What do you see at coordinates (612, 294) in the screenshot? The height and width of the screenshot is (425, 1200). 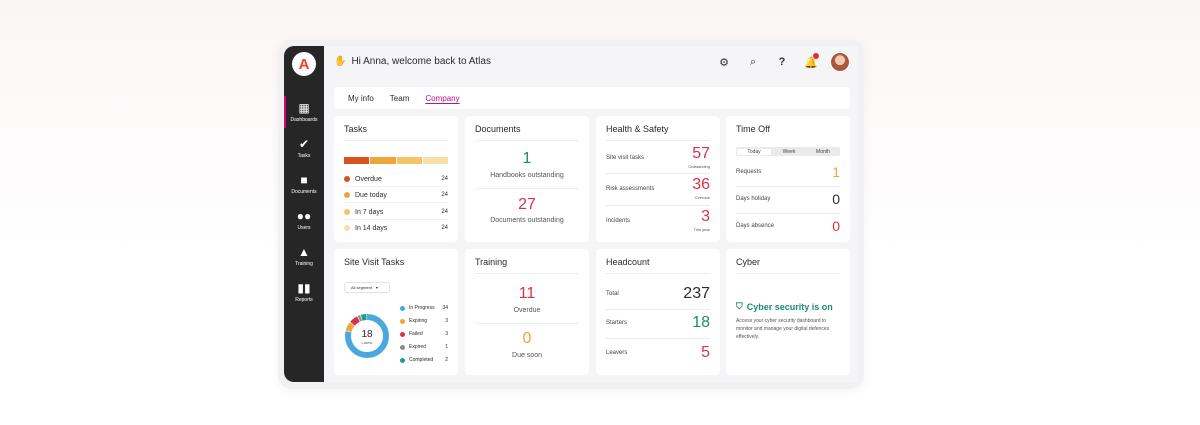 I see `row-label: Total` at bounding box center [612, 294].